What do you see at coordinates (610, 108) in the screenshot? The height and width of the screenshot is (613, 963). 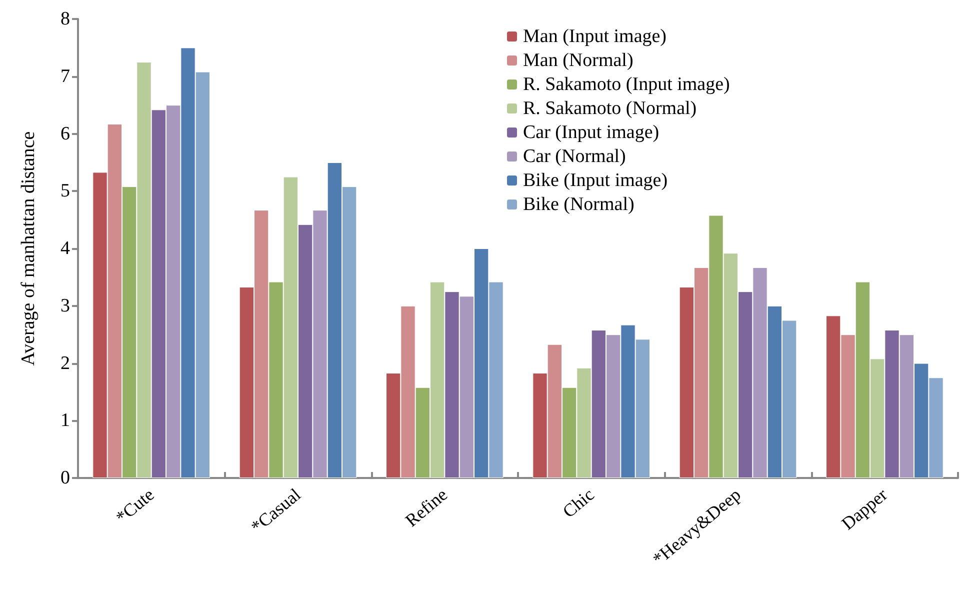 I see `legend-label: R. Sakamoto (Normal)` at bounding box center [610, 108].